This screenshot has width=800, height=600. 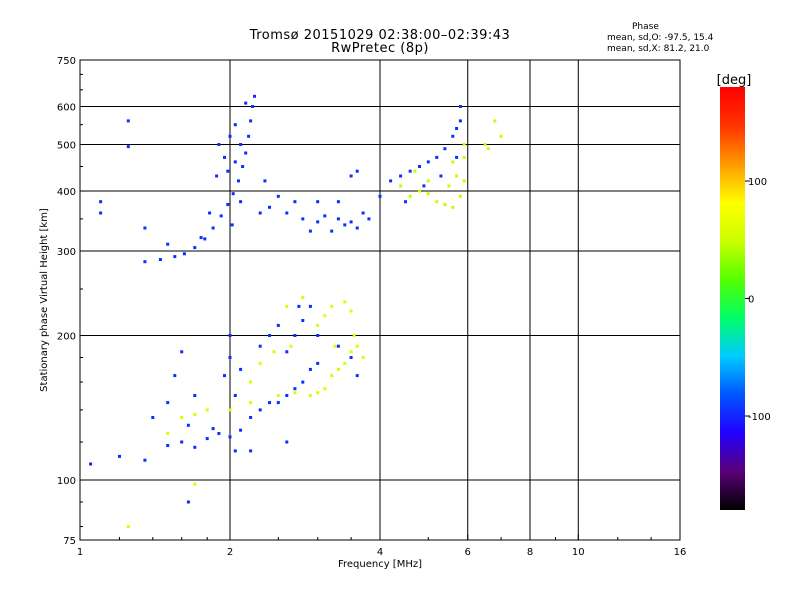 I want to click on colorbar-ticks: 100 0 -100, so click(x=758, y=300).